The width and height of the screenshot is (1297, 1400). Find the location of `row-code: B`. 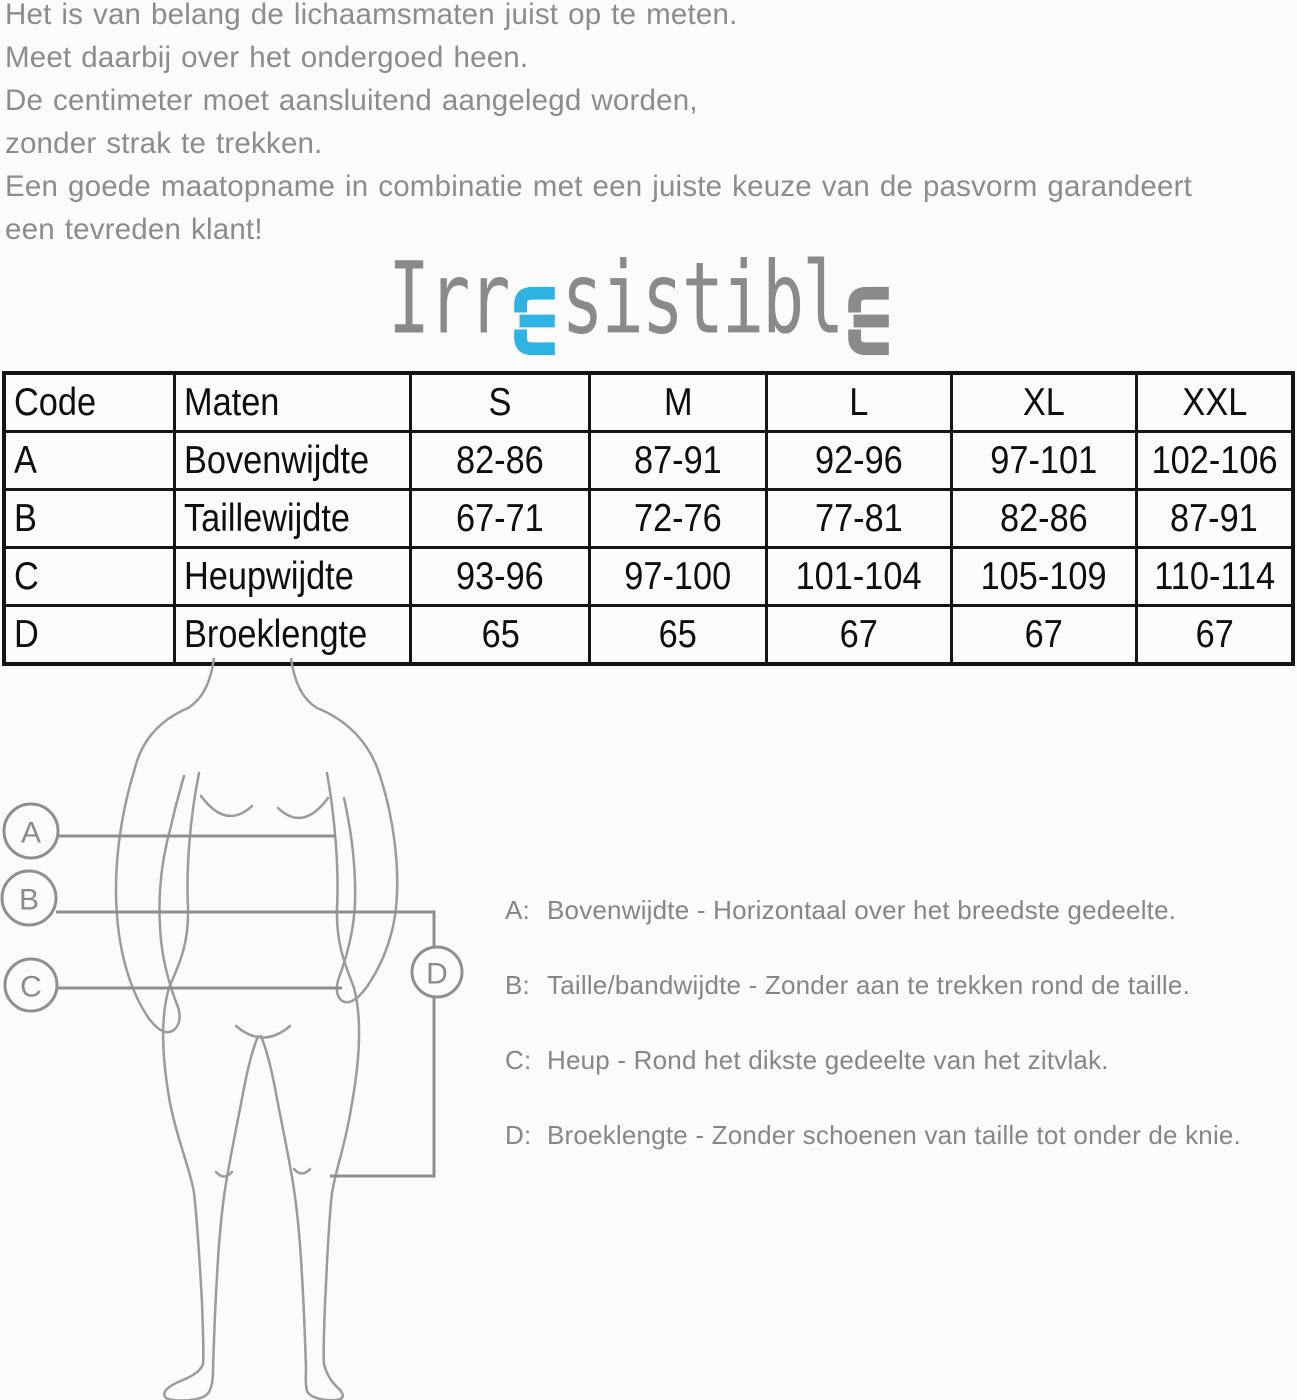

row-code: B is located at coordinates (89, 518).